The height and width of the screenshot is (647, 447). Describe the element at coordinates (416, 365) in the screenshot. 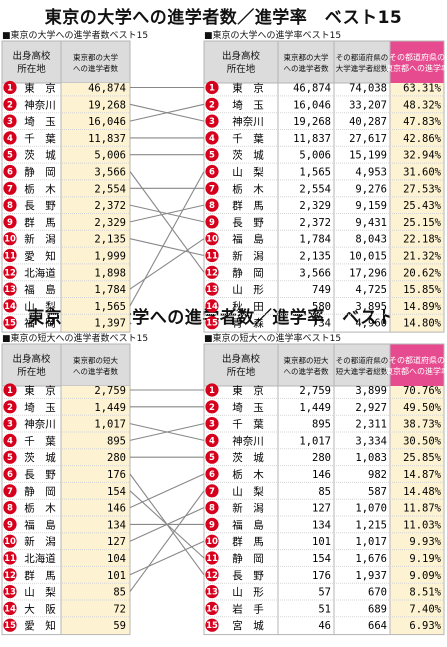

I see `right-header-col-4: その都道府県の東京都への進学率` at that location.